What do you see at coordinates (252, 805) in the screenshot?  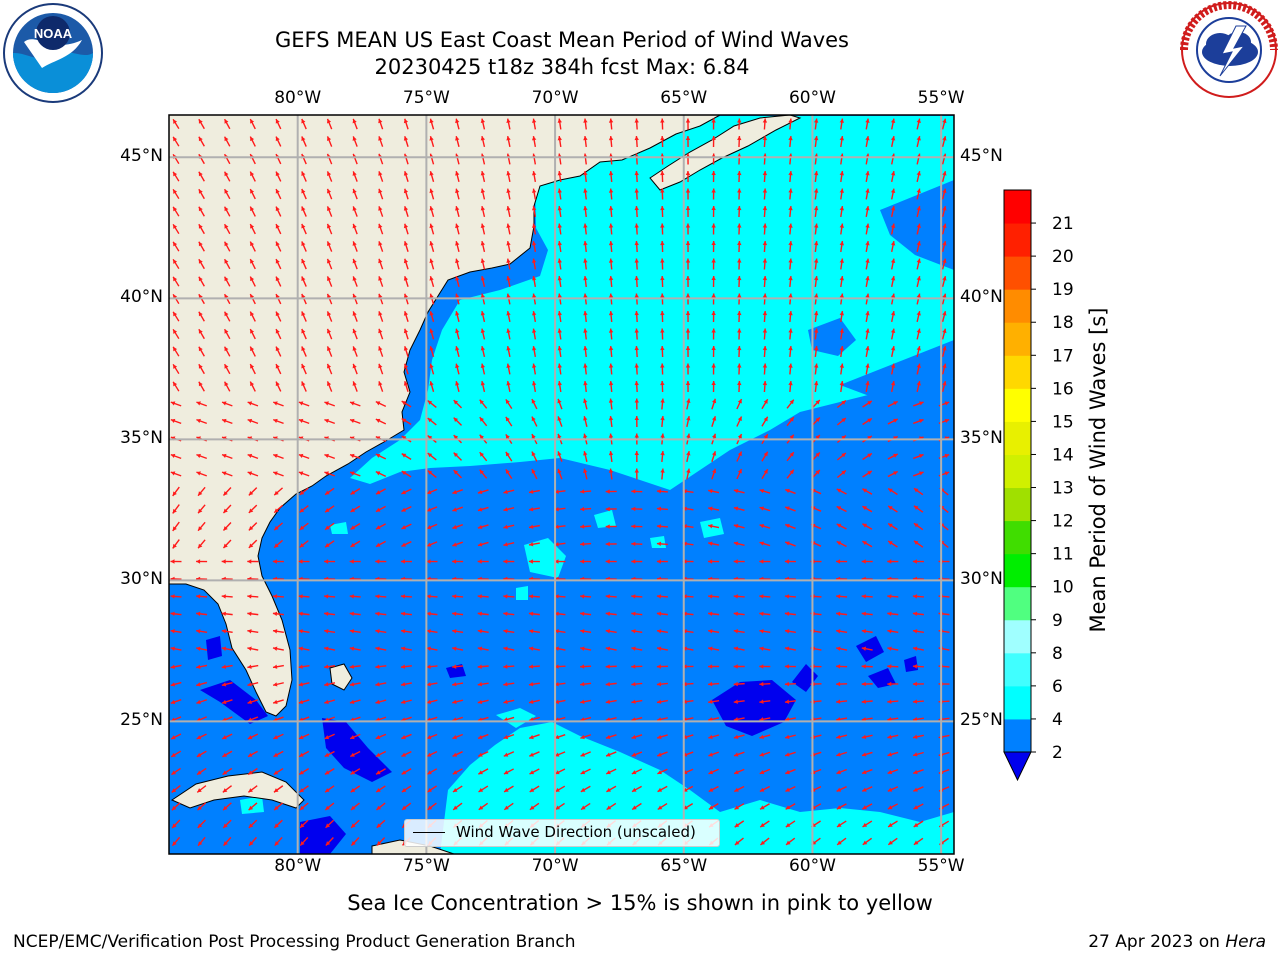 I see `period-zone-4-6s-patch` at bounding box center [252, 805].